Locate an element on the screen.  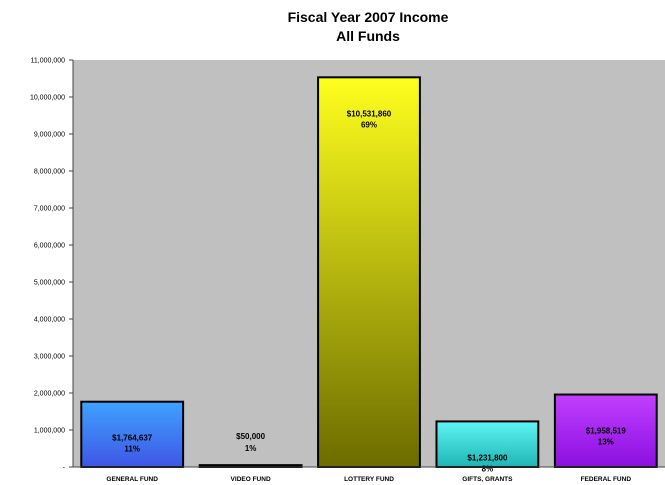
category-label: FEDERAL FUND is located at coordinates (606, 479).